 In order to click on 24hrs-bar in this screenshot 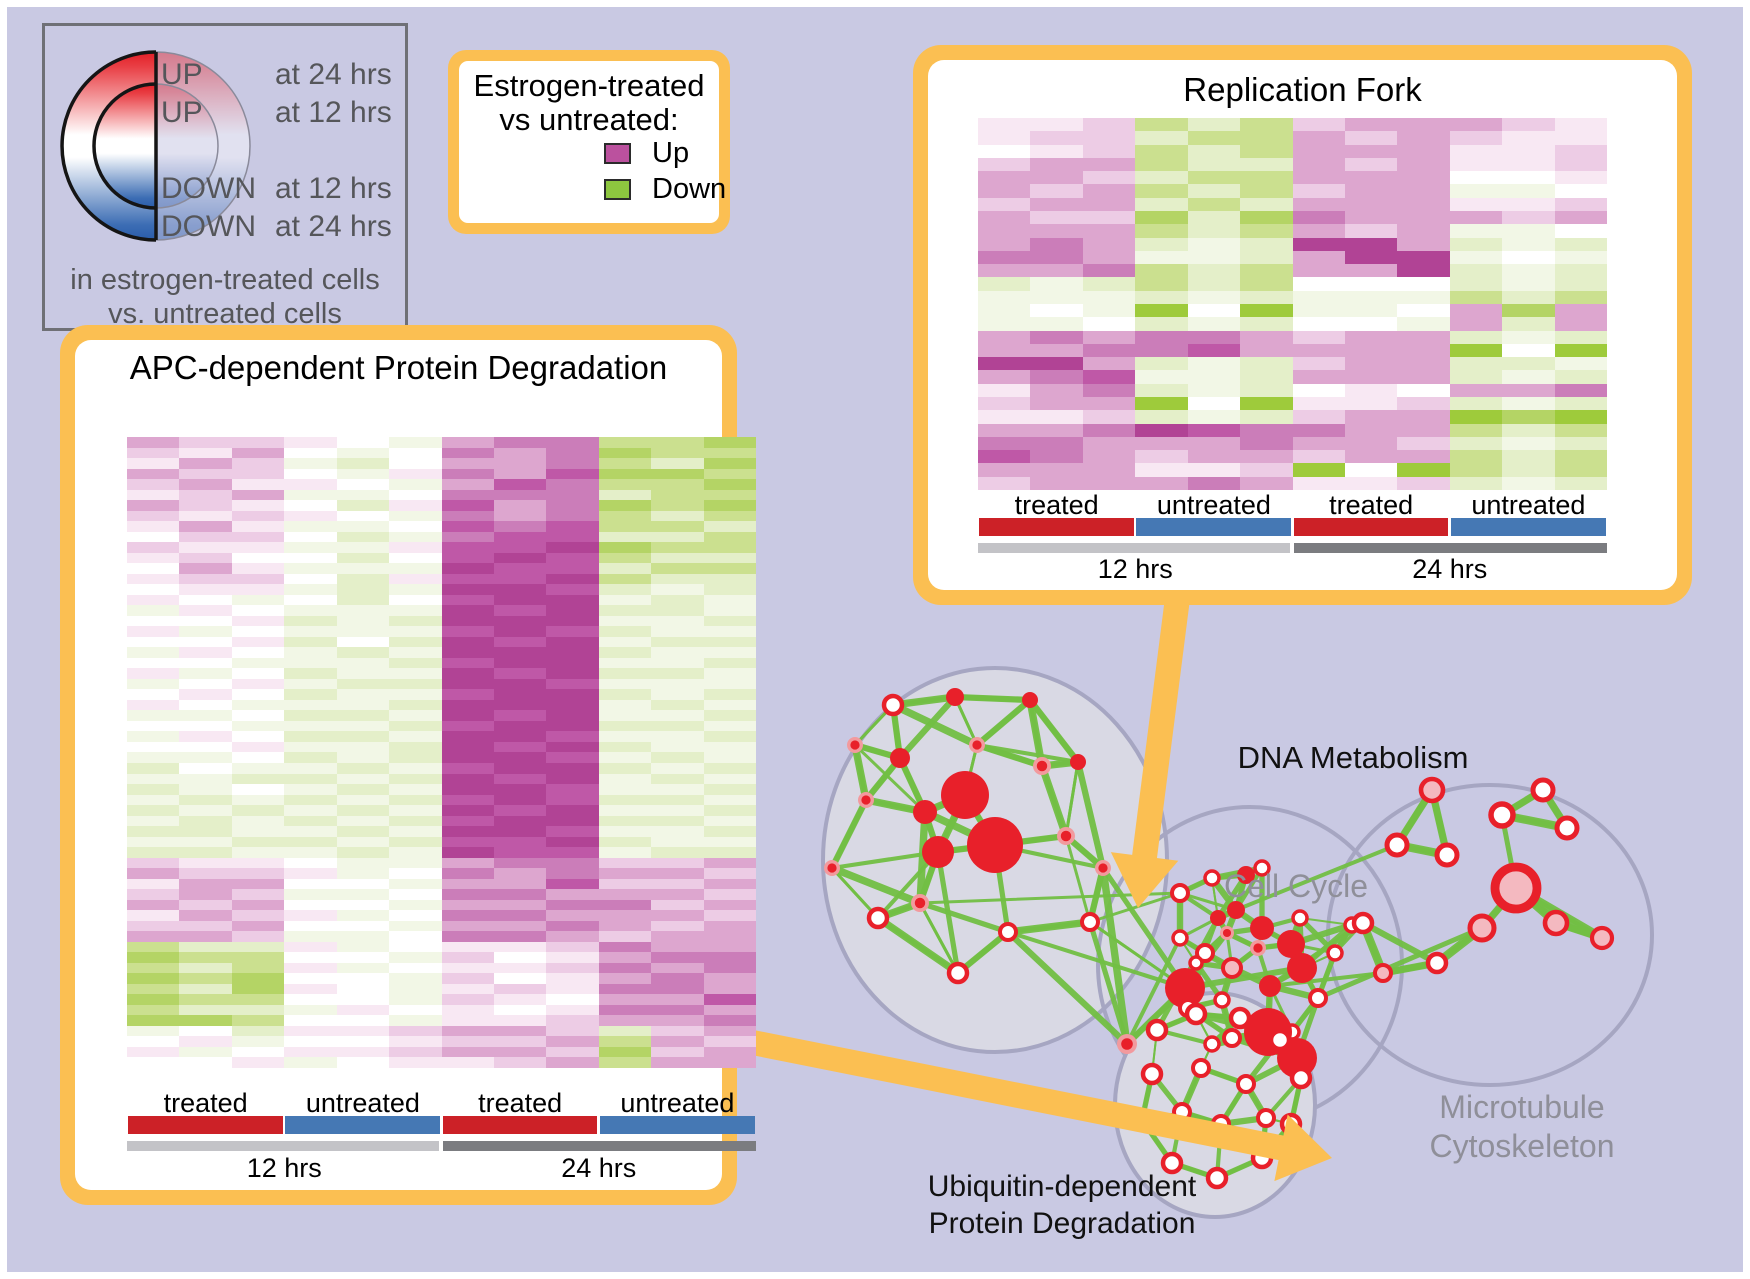, I will do `click(599, 1146)`.